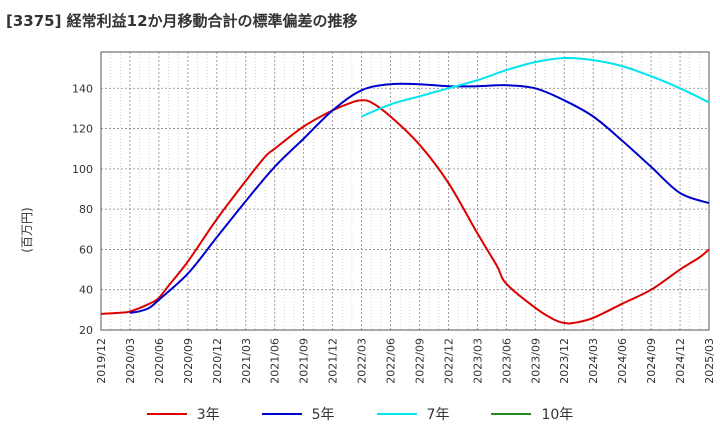 Image resolution: width=720 pixels, height=440 pixels. Describe the element at coordinates (304, 361) in the screenshot. I see `x-tick-label: 2021/09` at that location.